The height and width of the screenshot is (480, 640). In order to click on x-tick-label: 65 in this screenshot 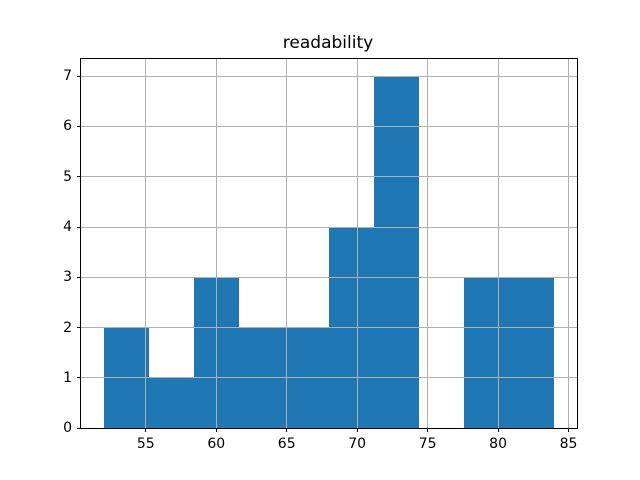, I will do `click(286, 444)`.